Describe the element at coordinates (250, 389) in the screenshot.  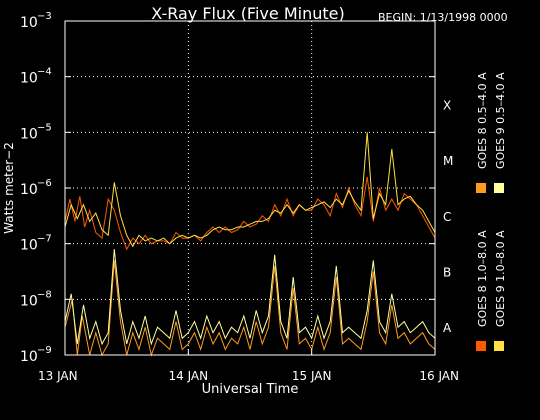
I see `x-axis-title: Universal Time` at that location.